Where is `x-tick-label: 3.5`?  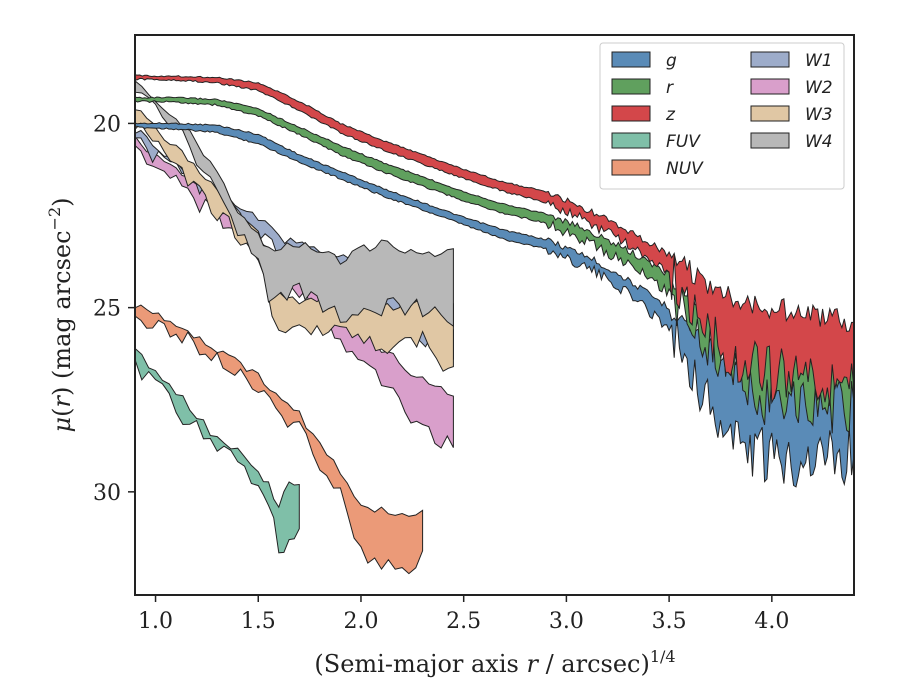
x-tick-label: 3.5 is located at coordinates (669, 621).